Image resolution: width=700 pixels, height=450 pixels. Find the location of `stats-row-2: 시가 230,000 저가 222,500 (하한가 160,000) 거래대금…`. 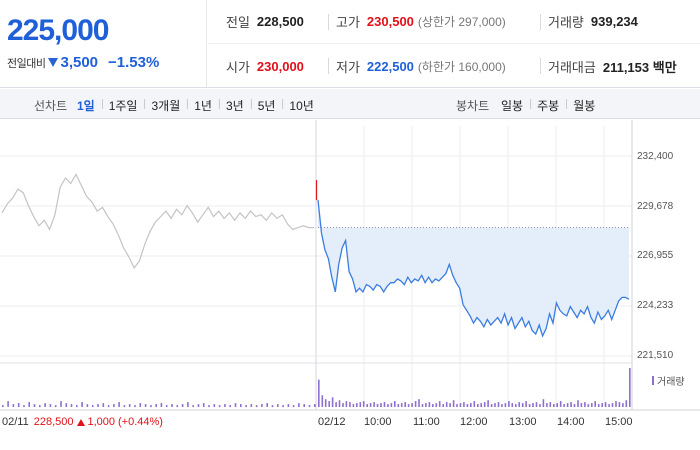

stats-row-2: 시가 230,000 저가 222,500 (하한가 160,000) 거래대금… is located at coordinates (454, 66).